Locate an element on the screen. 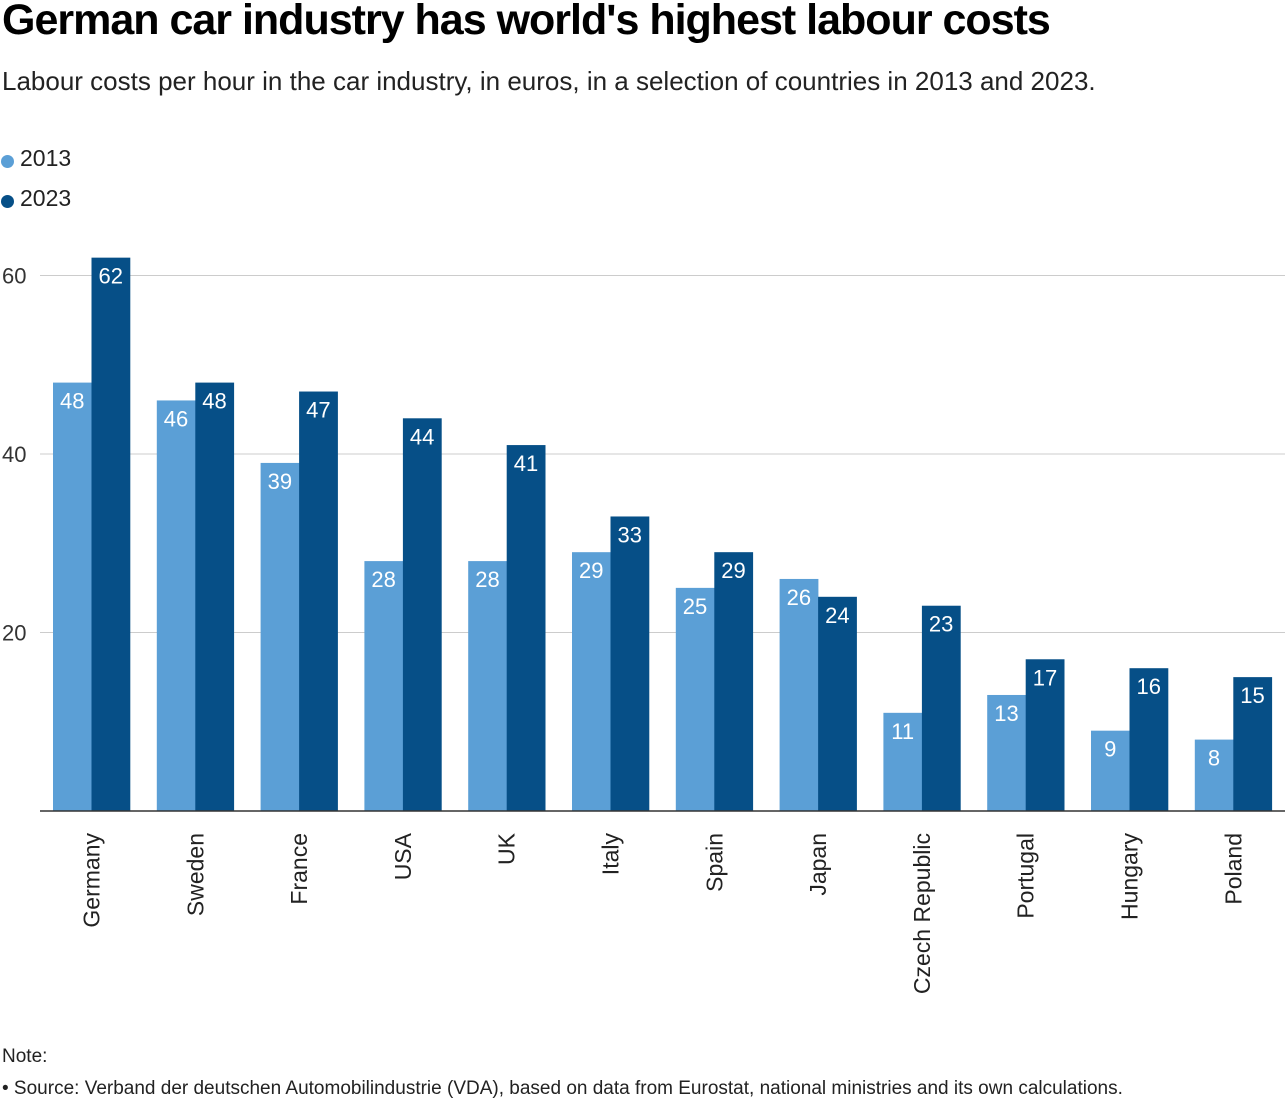 This screenshot has width=1285, height=1107. x-tick-label-portugal: Portugal is located at coordinates (1026, 876).